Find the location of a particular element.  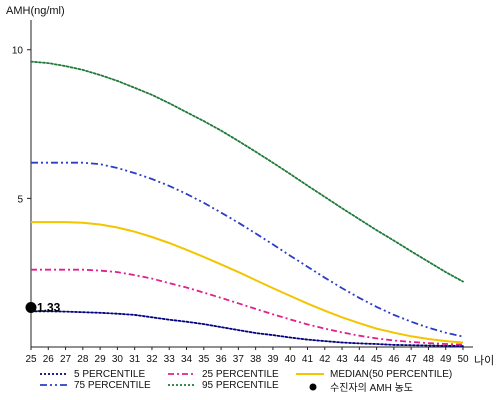

legend-point-marker is located at coordinates (313, 387).